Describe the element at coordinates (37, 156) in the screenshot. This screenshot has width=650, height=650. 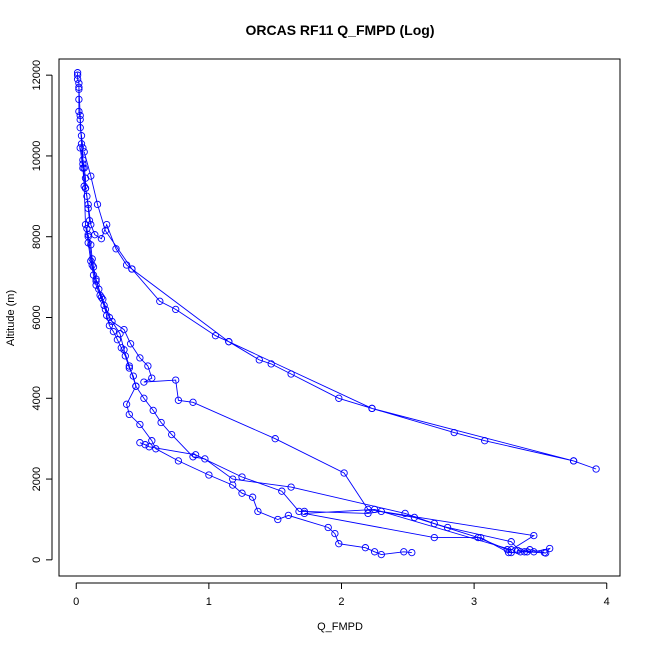
I see `y-tick-label: 10000` at that location.